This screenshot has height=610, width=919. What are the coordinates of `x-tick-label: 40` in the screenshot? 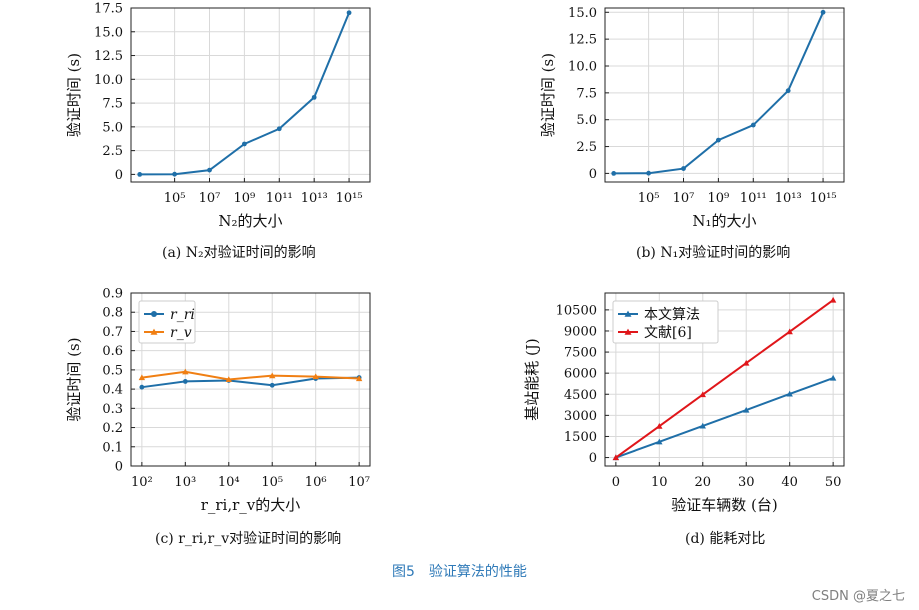 It's located at (789, 482).